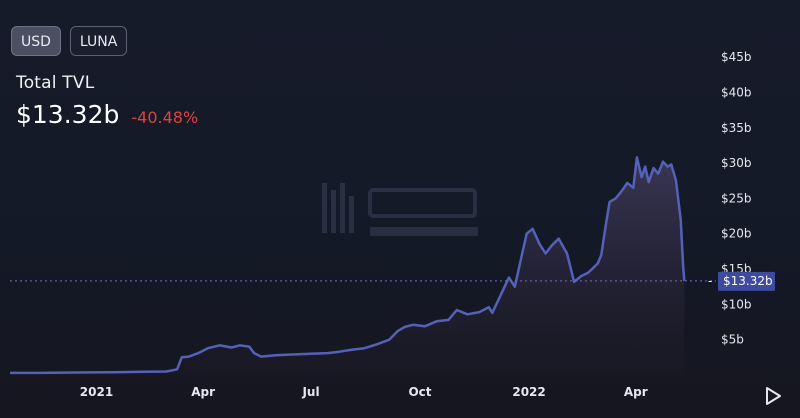 This screenshot has height=418, width=800. I want to click on current-value-dash: -, so click(710, 281).